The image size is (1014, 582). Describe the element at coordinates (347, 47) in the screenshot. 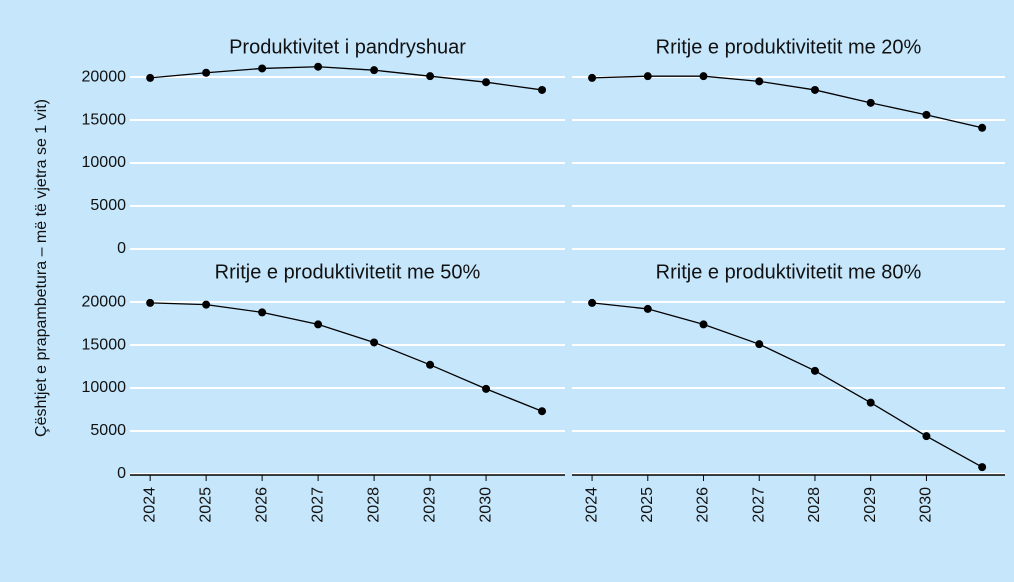

I see `panel-title: Produktivitet i pandryshuar` at that location.